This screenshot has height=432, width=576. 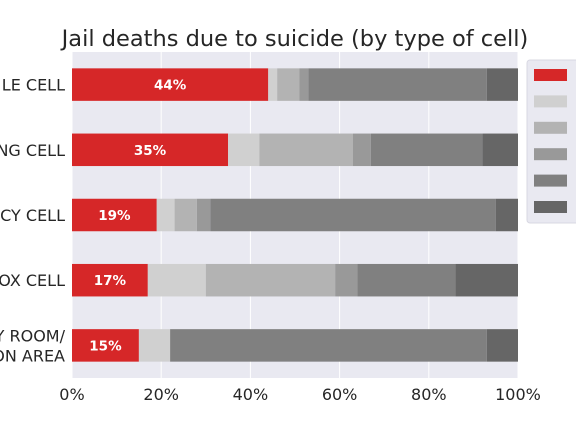 I want to click on bar-data-label: 15%, so click(x=105, y=346).